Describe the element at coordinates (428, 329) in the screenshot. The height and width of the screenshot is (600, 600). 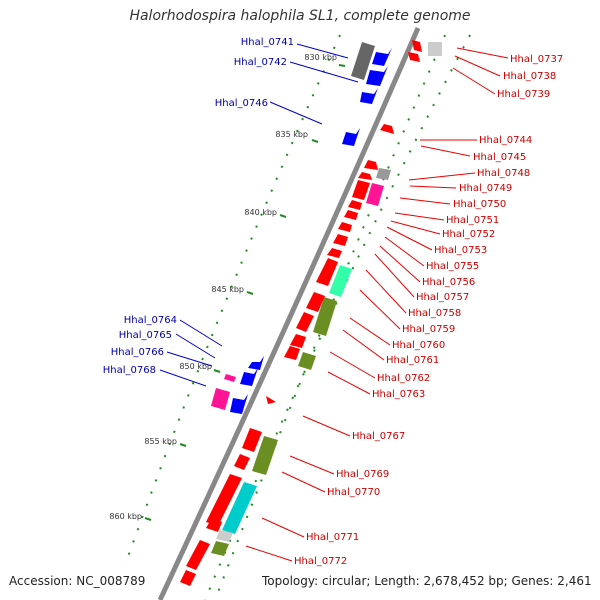
I see `gene-label: Hhal_0759` at that location.